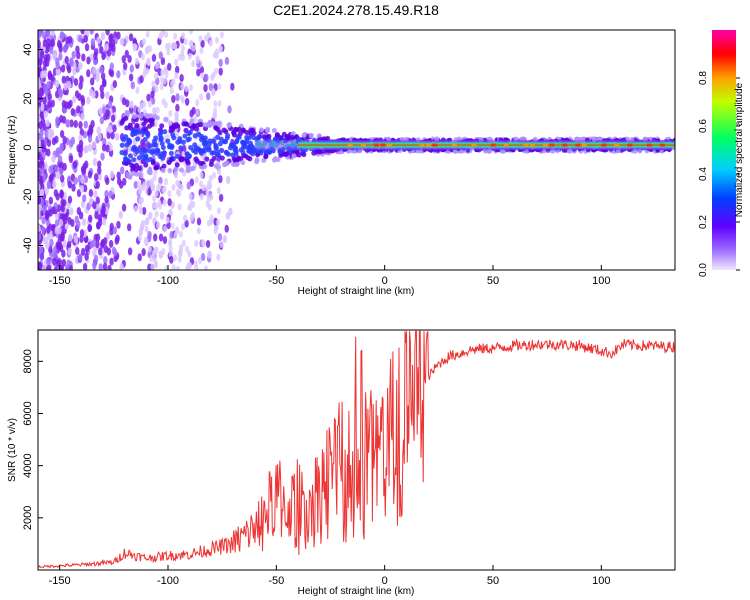 The height and width of the screenshot is (600, 750). What do you see at coordinates (28, 518) in the screenshot?
I see `y-tick-label: 2000` at bounding box center [28, 518].